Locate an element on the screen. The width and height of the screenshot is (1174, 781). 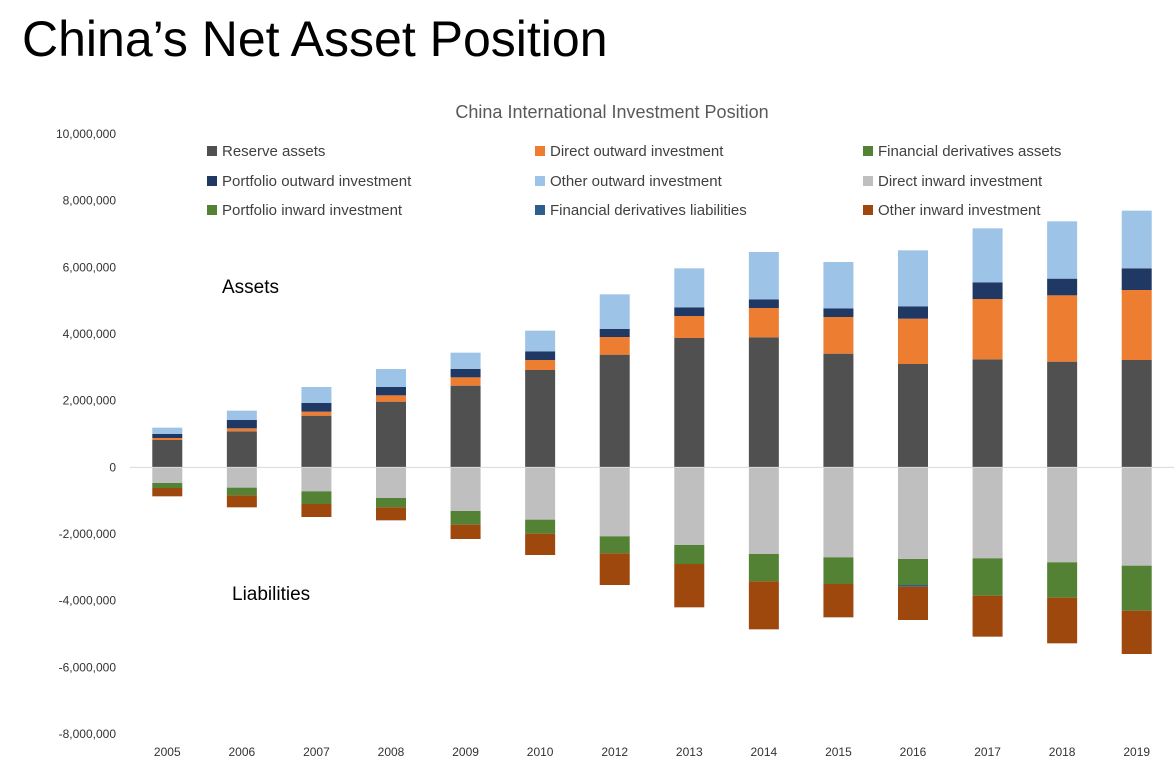
bar-direct-outward-investment-2018 is located at coordinates (1062, 328).